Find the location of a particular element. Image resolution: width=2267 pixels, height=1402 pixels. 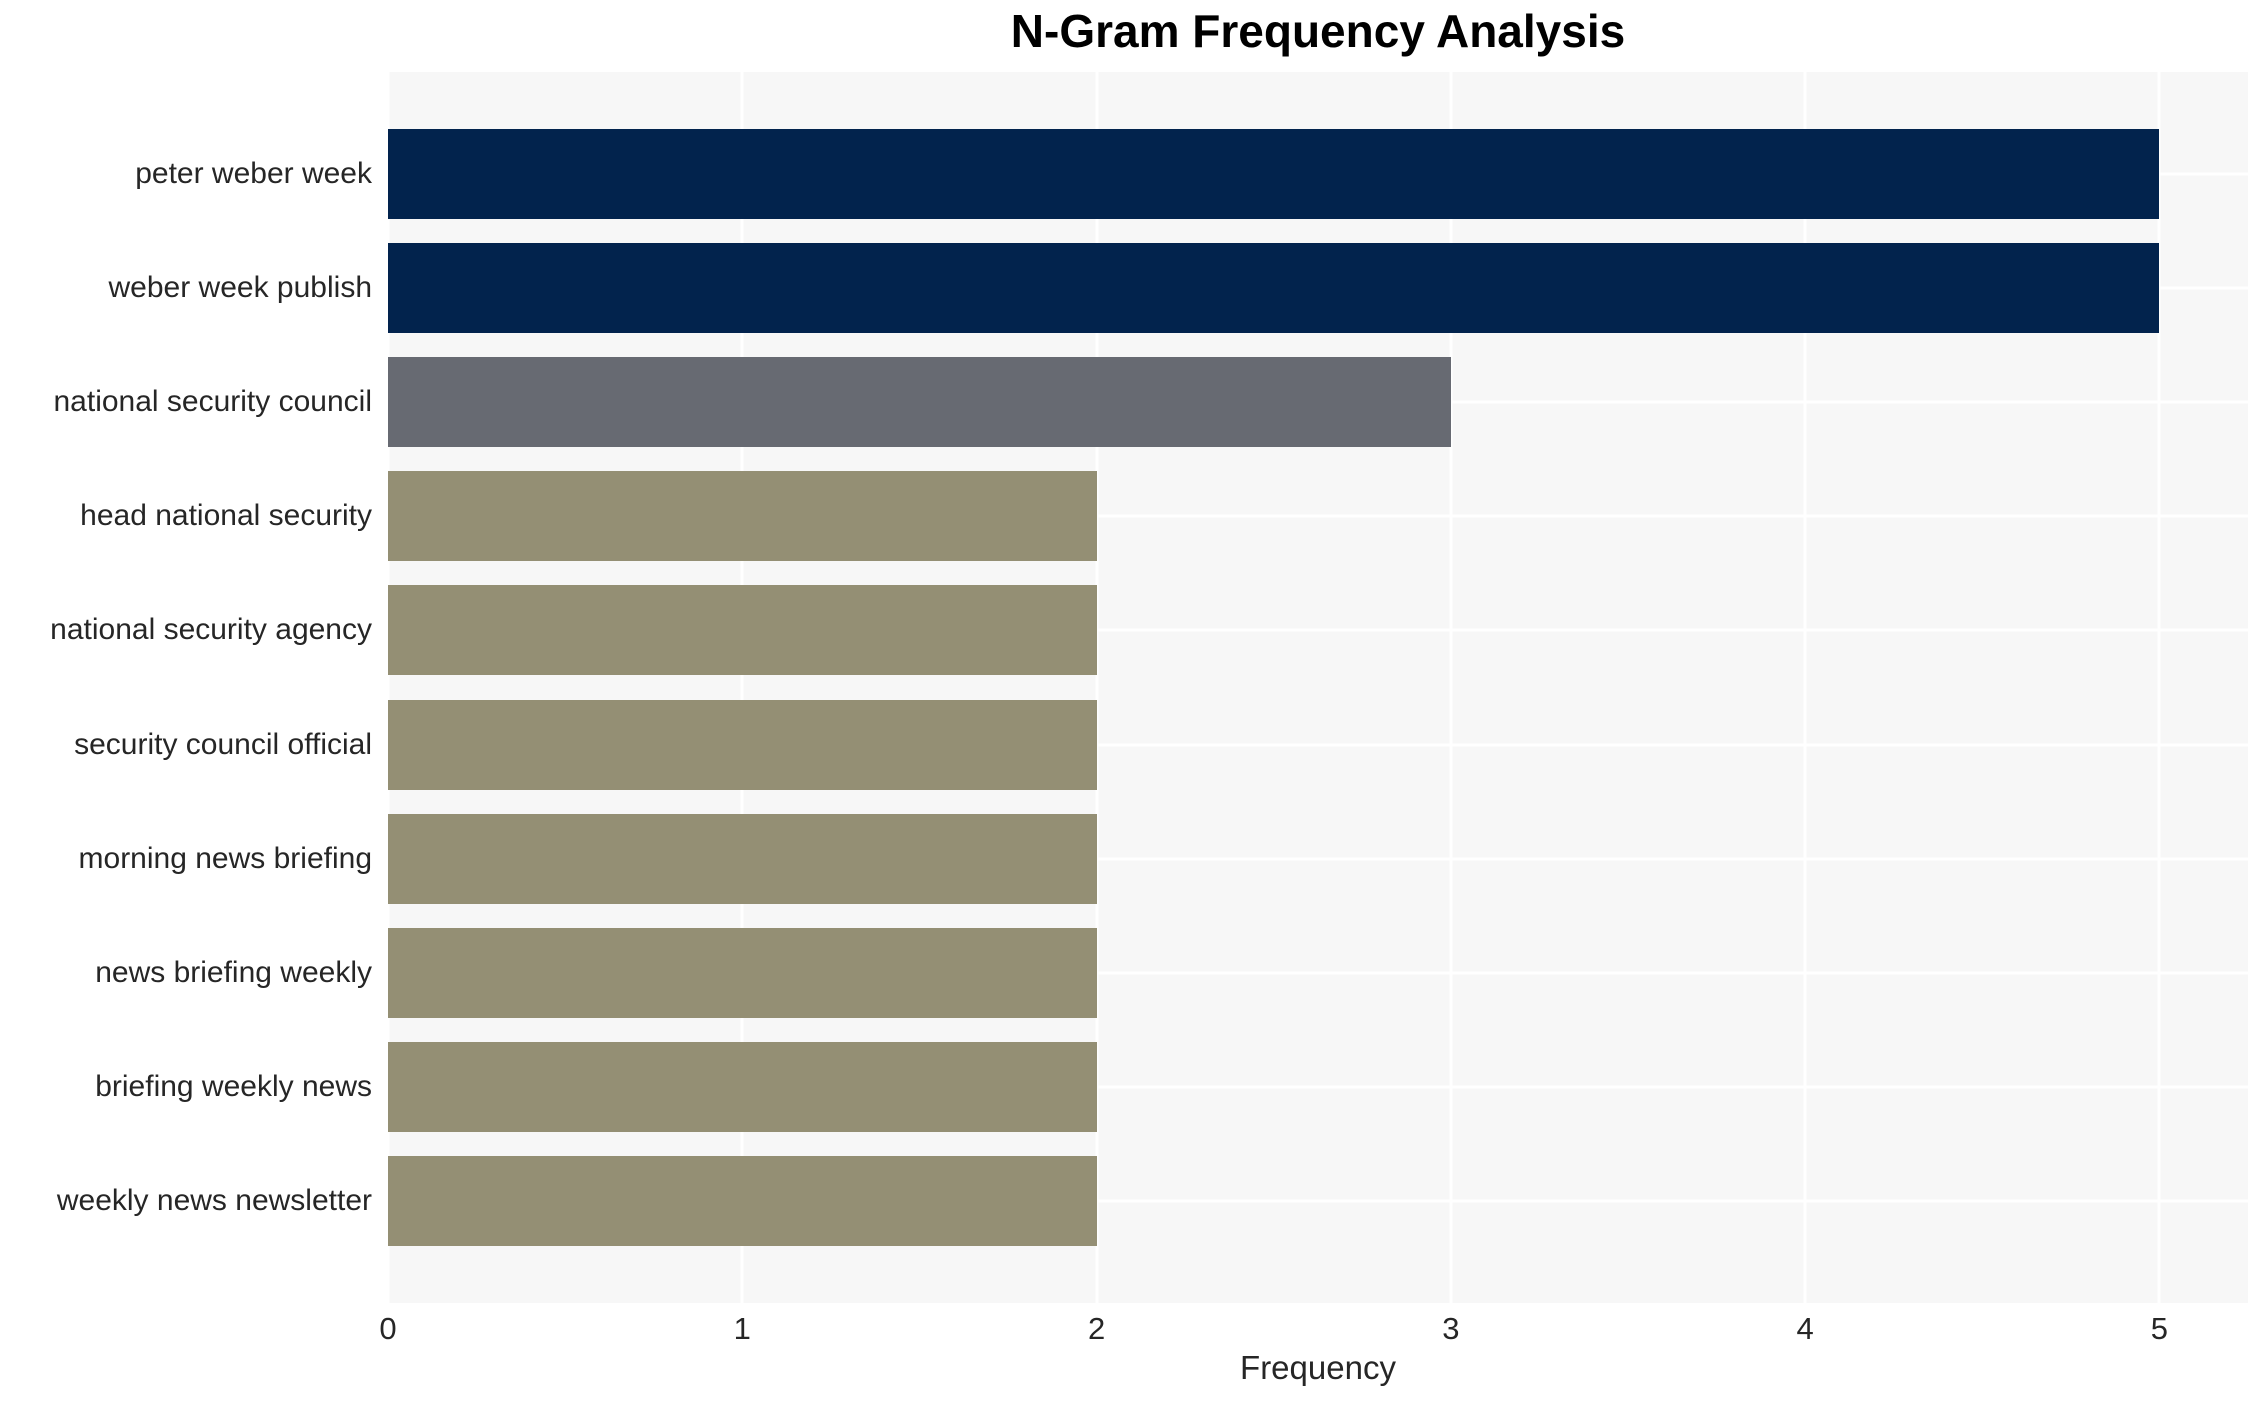

bar-category-label: national security council is located at coordinates (212, 401).